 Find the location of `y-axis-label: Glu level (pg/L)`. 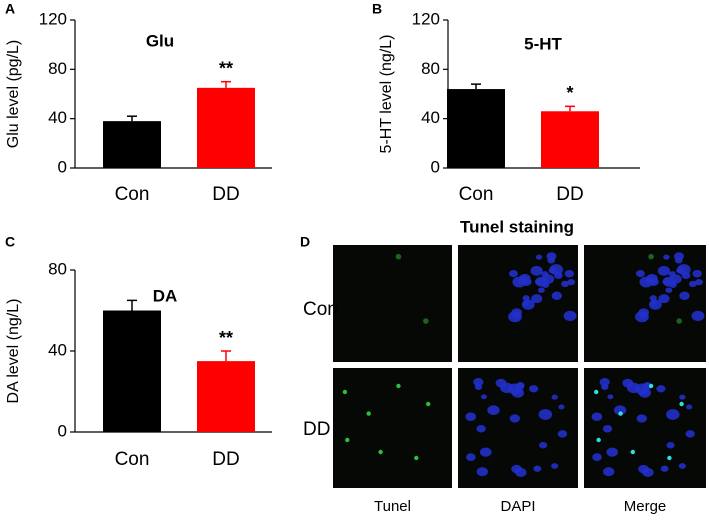

y-axis-label: Glu level (pg/L) is located at coordinates (13, 94).